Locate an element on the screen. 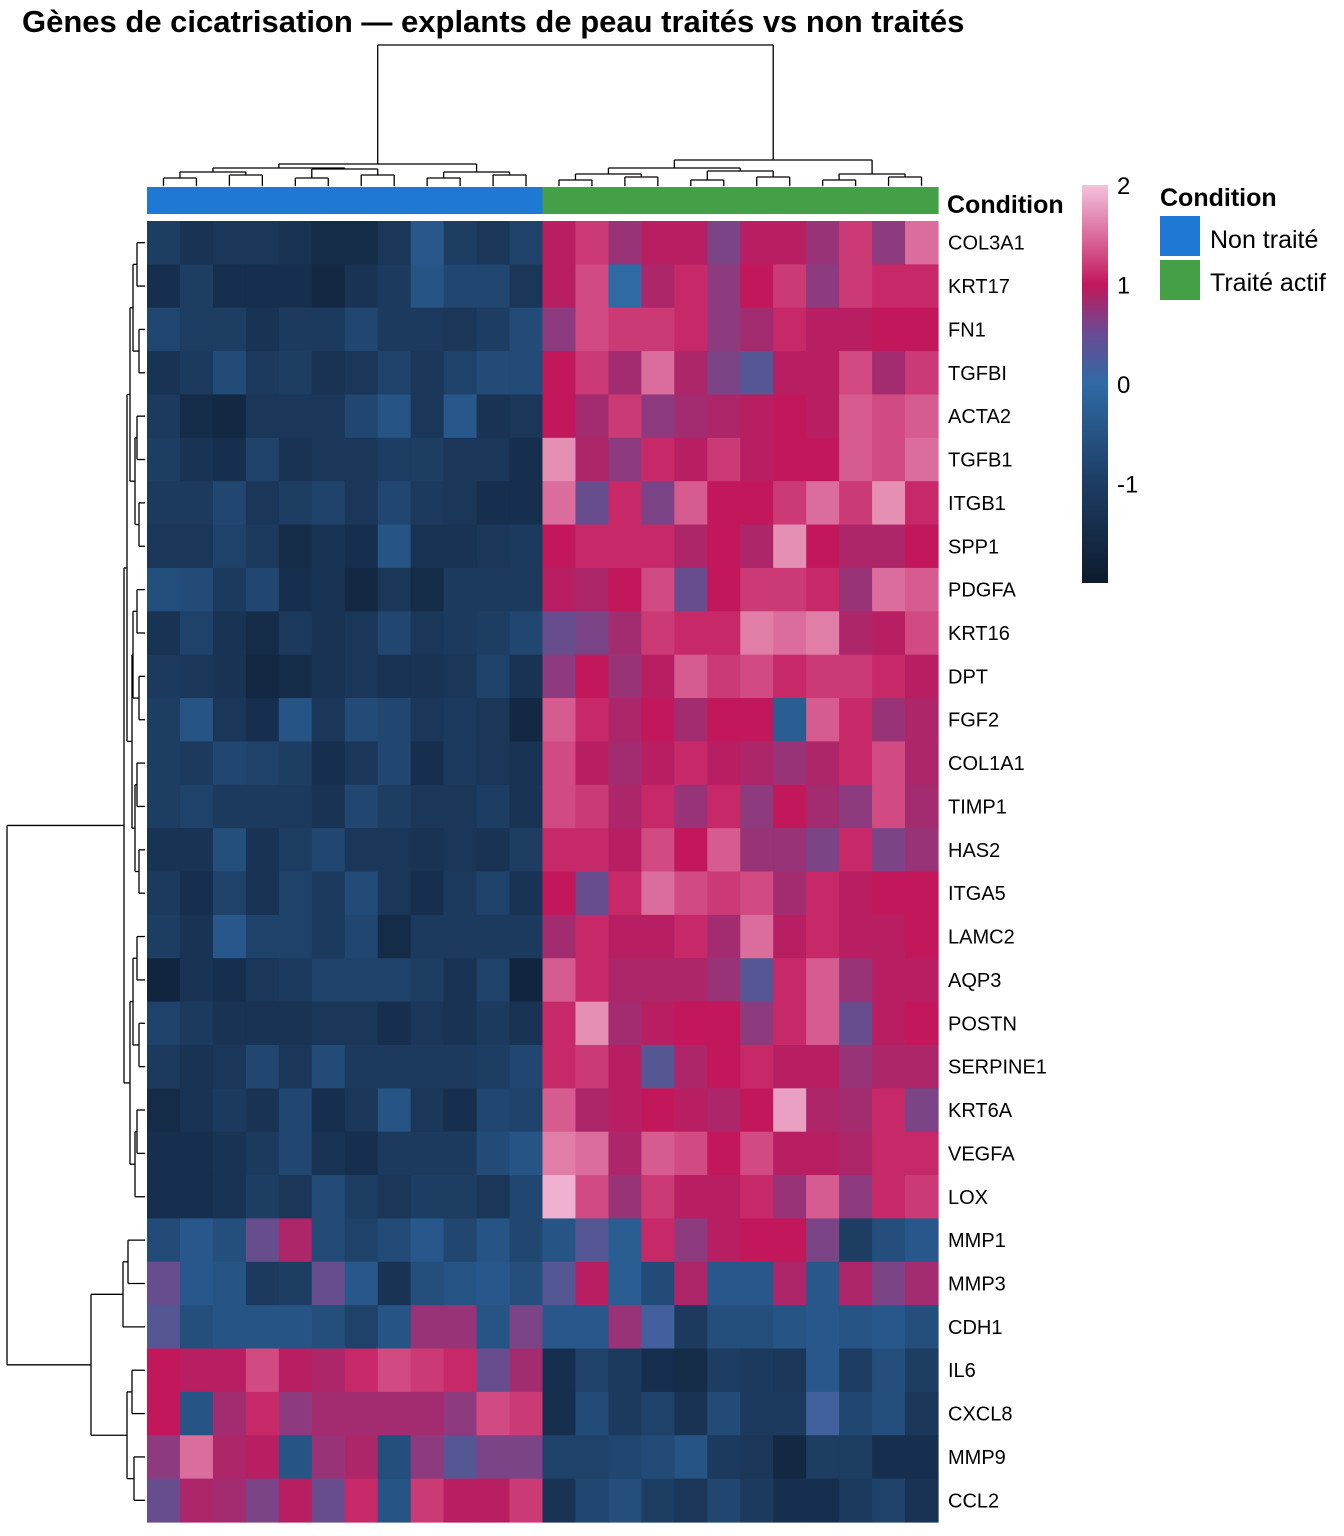 This screenshot has height=1536, width=1344. row-dendrogram is located at coordinates (75, 871).